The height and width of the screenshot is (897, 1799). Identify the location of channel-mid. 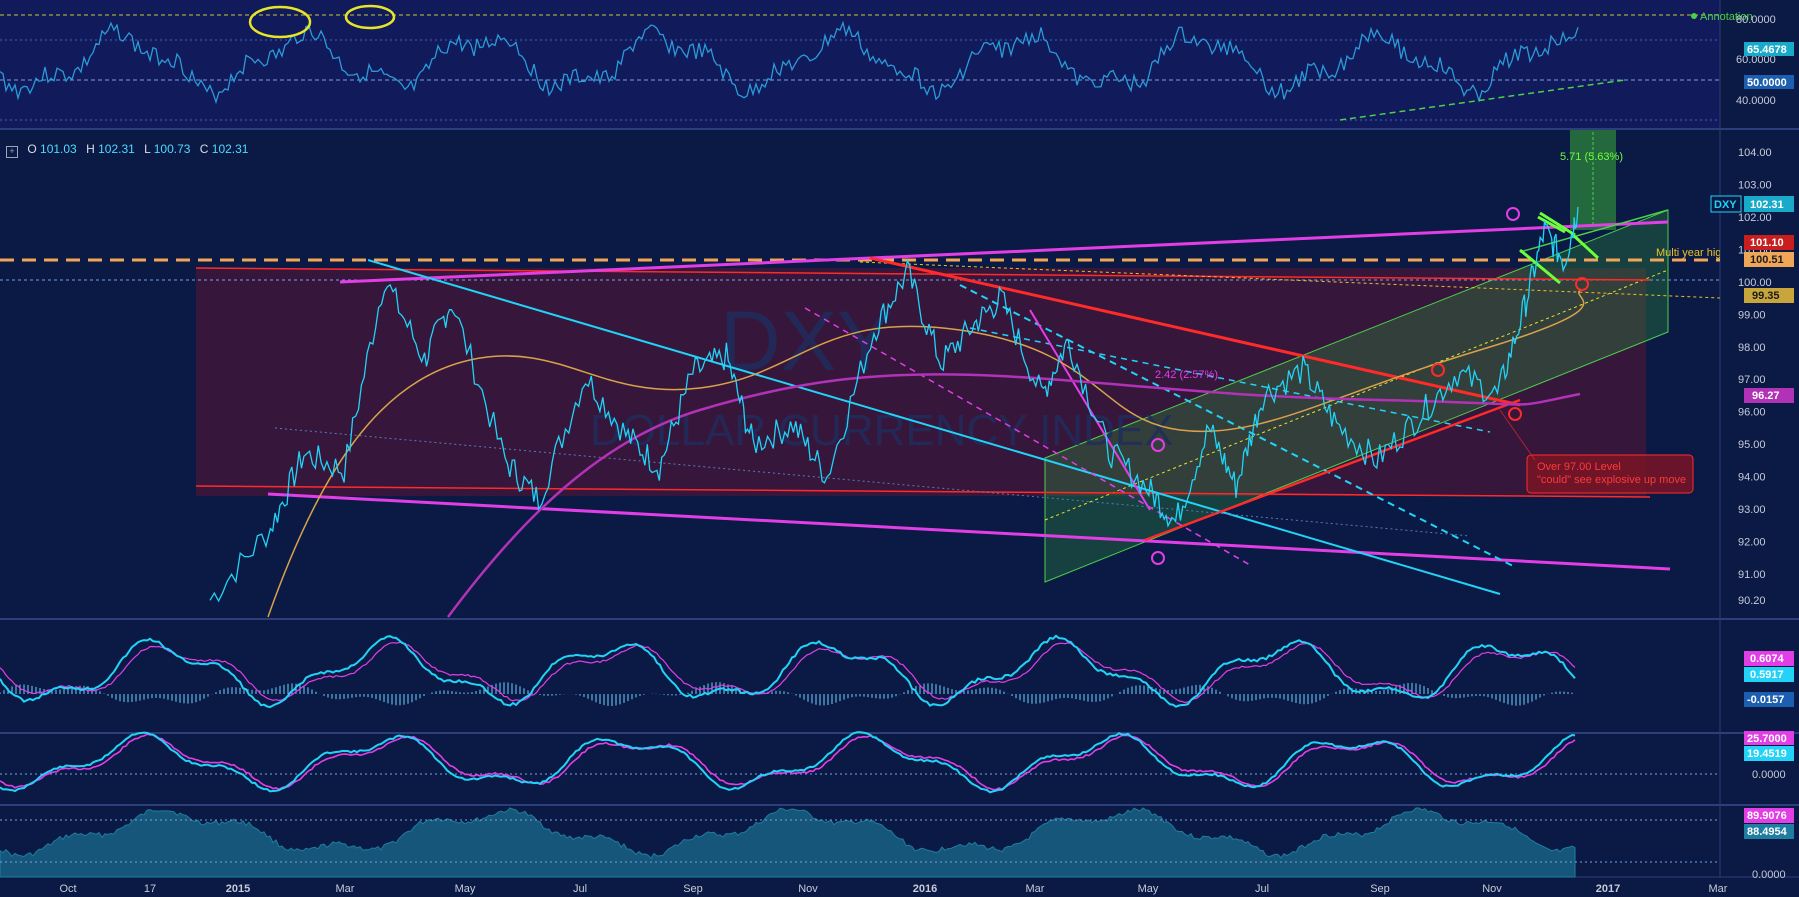
(1356, 395).